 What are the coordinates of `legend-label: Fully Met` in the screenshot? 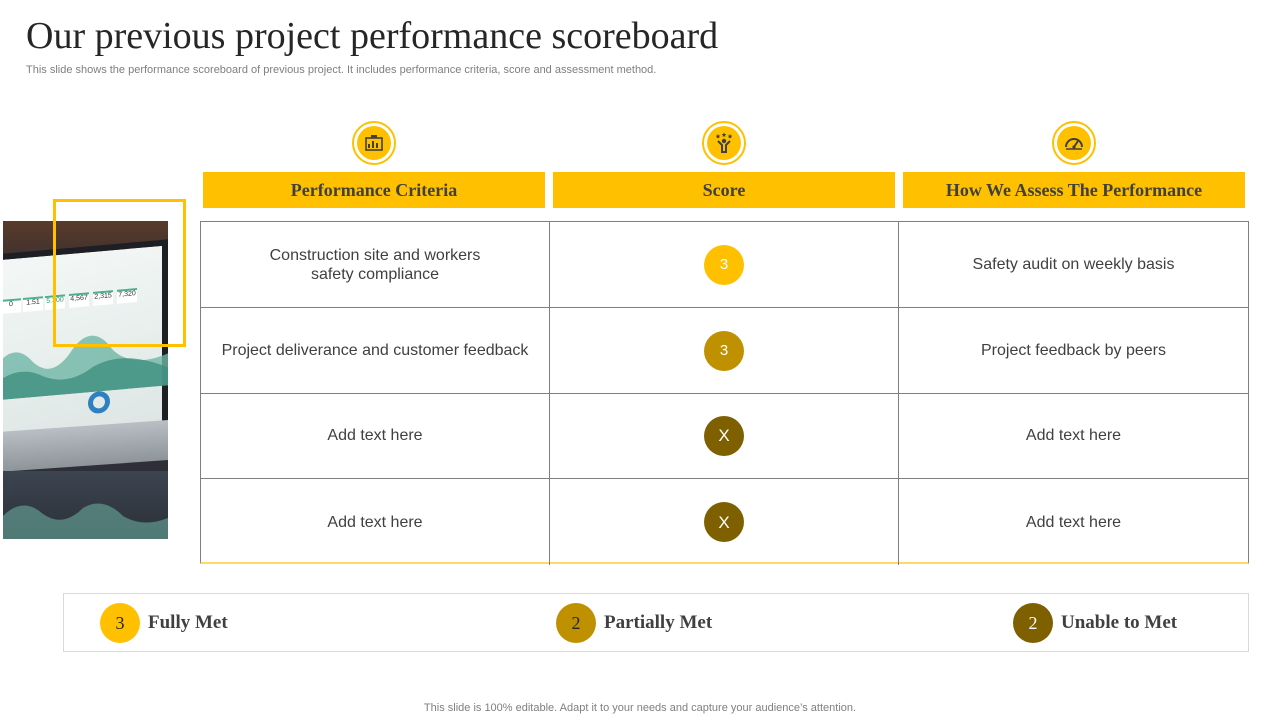 It's located at (188, 622).